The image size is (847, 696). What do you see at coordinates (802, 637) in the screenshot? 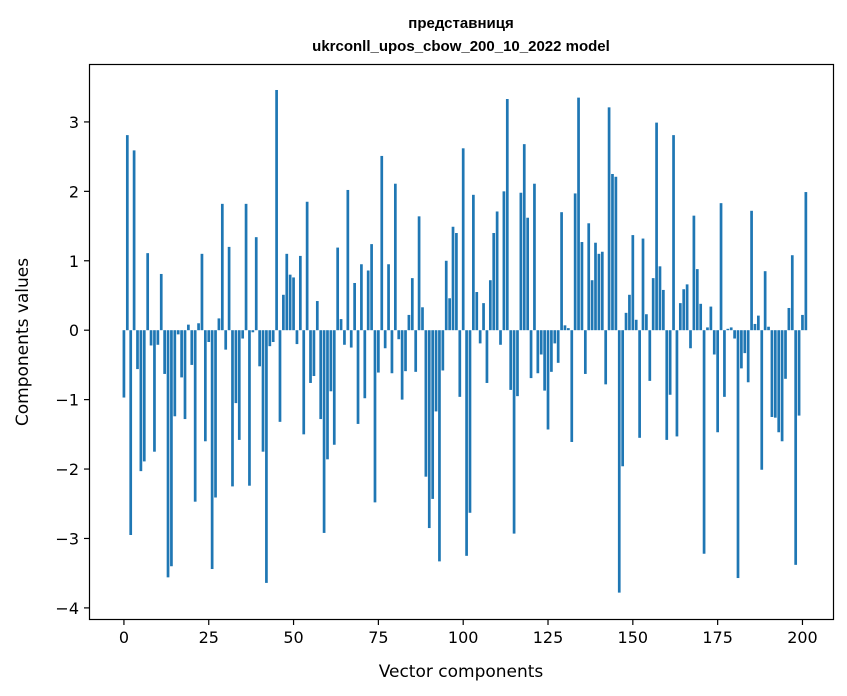
I see `x-tick-label: 200` at bounding box center [802, 637].